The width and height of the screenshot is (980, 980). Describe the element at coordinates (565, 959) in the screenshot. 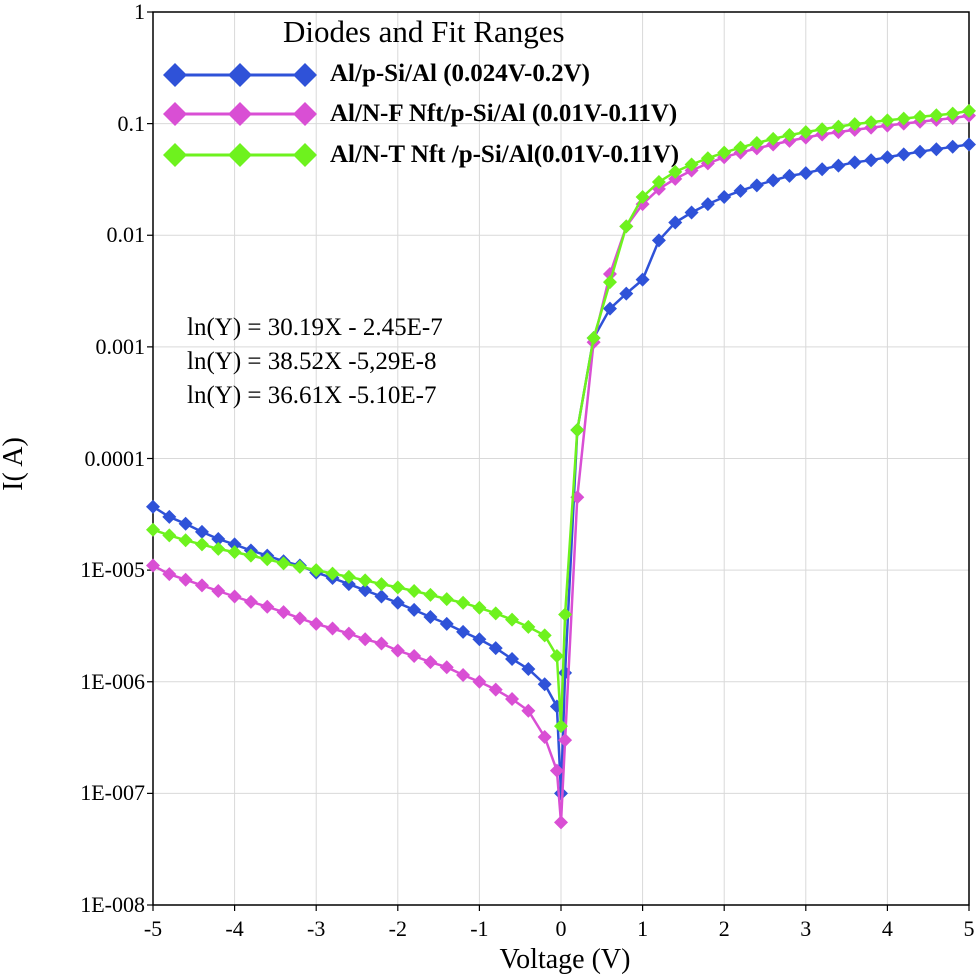

I see `x-axis-label: Voltage (V)` at that location.